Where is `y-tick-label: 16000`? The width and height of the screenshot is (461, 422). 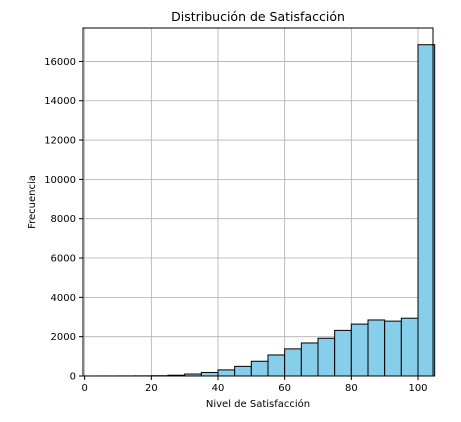 y-tick-label: 16000 is located at coordinates (60, 62).